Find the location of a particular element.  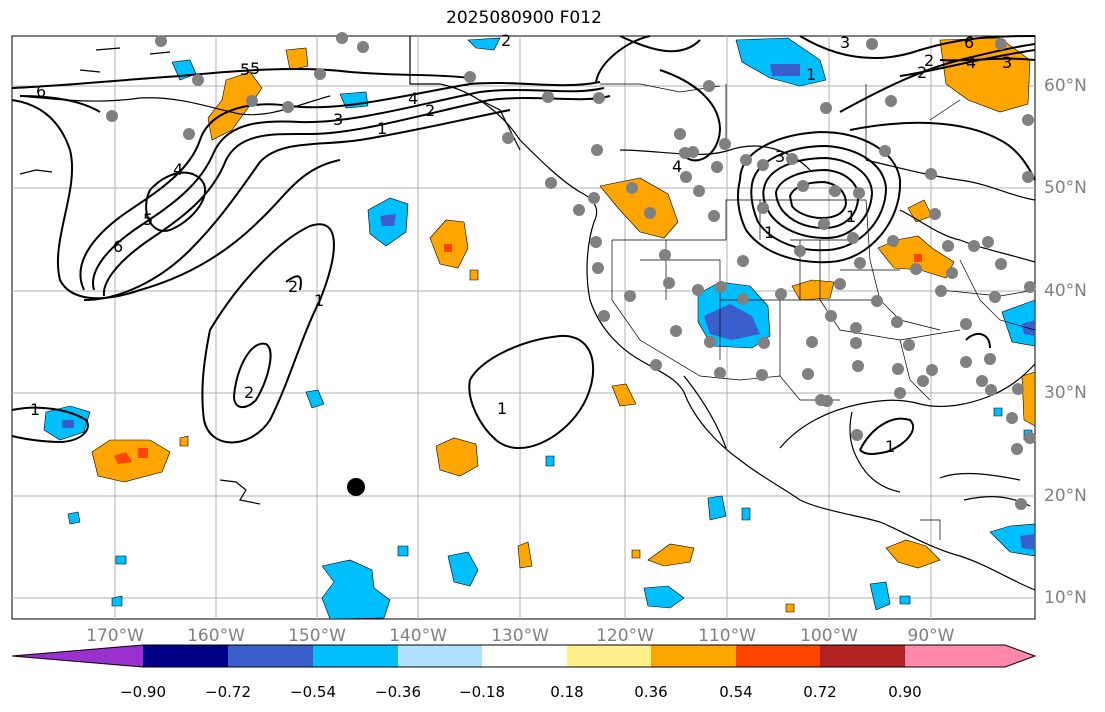

colorbar-tick: −0.72 is located at coordinates (228, 692).